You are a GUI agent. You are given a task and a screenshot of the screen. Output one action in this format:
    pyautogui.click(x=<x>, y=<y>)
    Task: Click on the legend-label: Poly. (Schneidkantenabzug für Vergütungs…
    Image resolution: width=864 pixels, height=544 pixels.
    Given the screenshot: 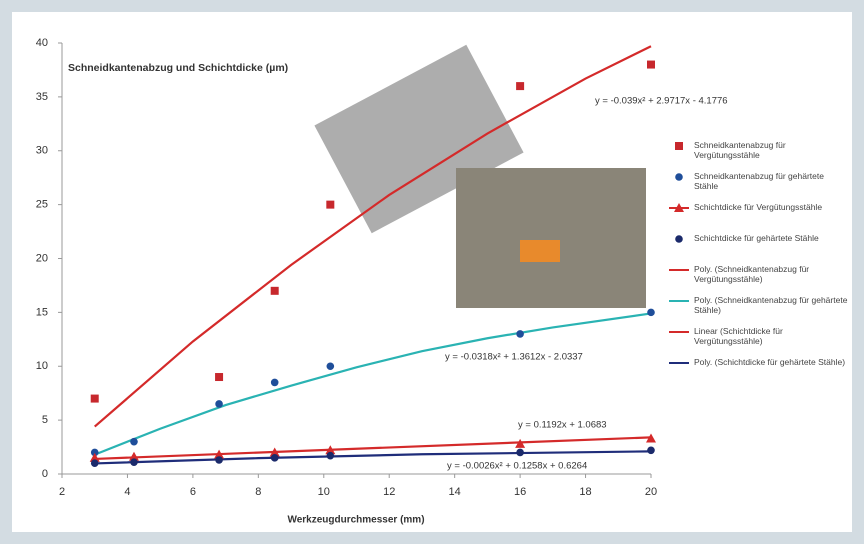 What is the action you would take?
    pyautogui.click(x=752, y=274)
    